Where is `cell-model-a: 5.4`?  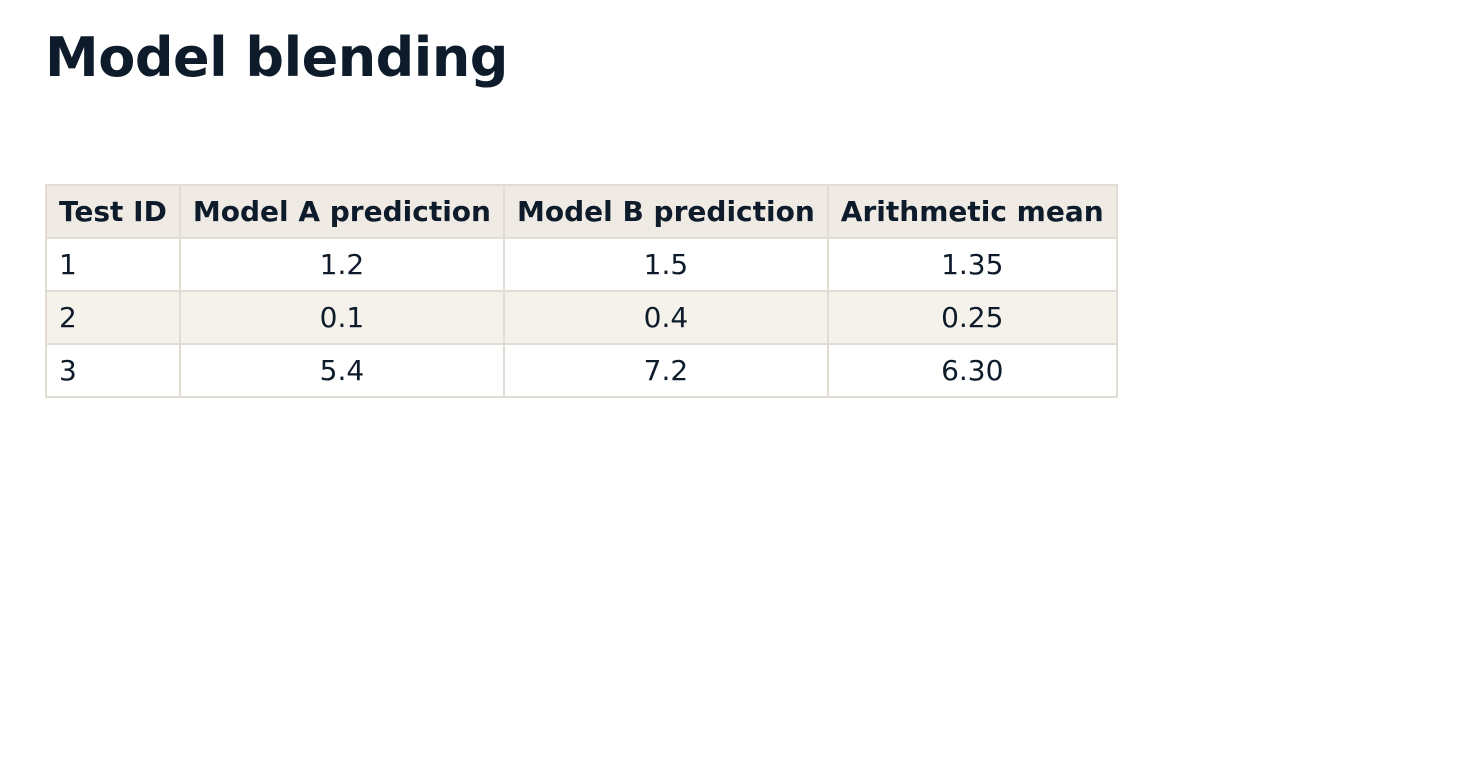 cell-model-a: 5.4 is located at coordinates (341, 370).